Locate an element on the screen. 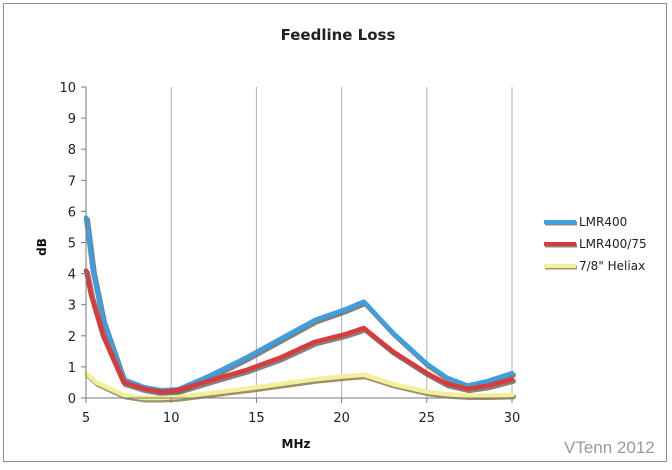  y-tick-label-2: 2 is located at coordinates (72, 337).